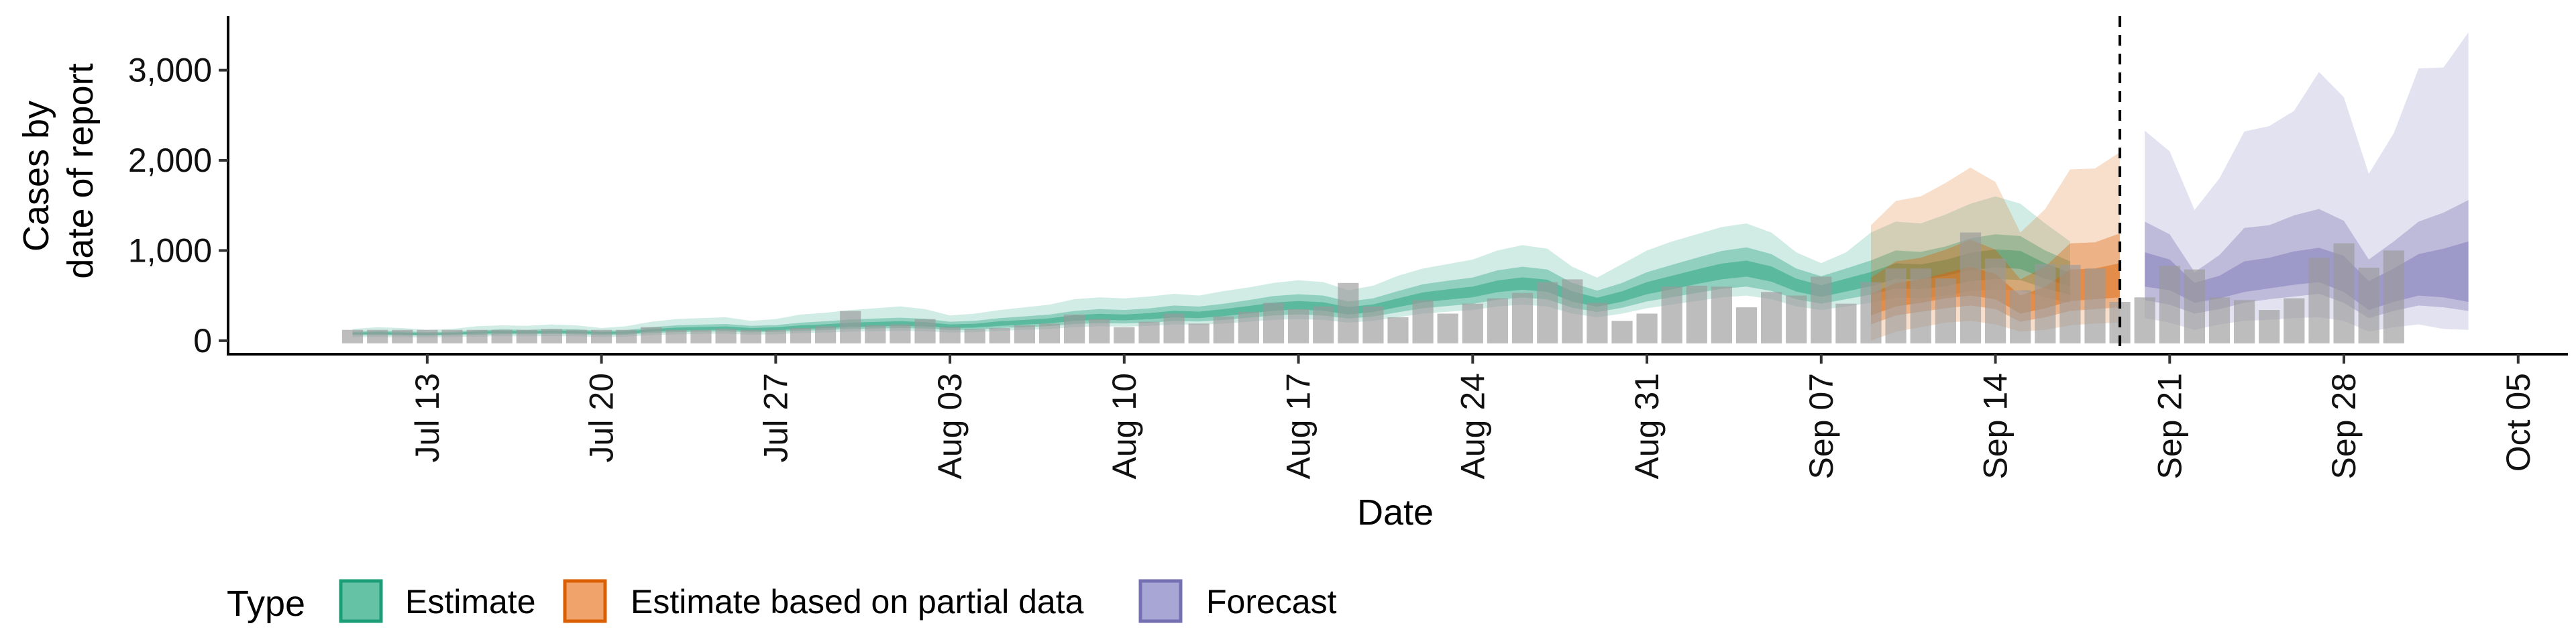  I want to click on x-tick-label: Sep 07, so click(1821, 426).